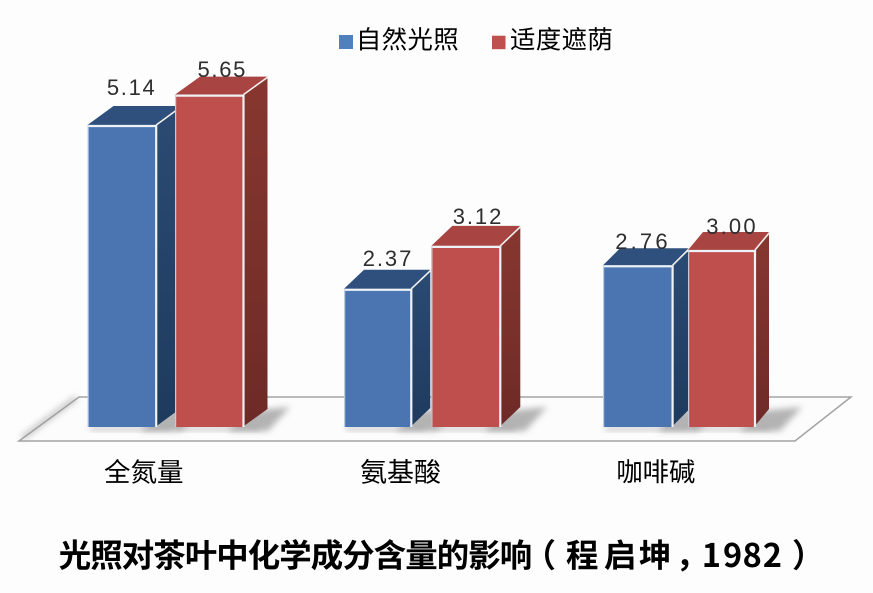 Image resolution: width=873 pixels, height=593 pixels. Describe the element at coordinates (478, 216) in the screenshot. I see `svg-text: 3.12` at that location.